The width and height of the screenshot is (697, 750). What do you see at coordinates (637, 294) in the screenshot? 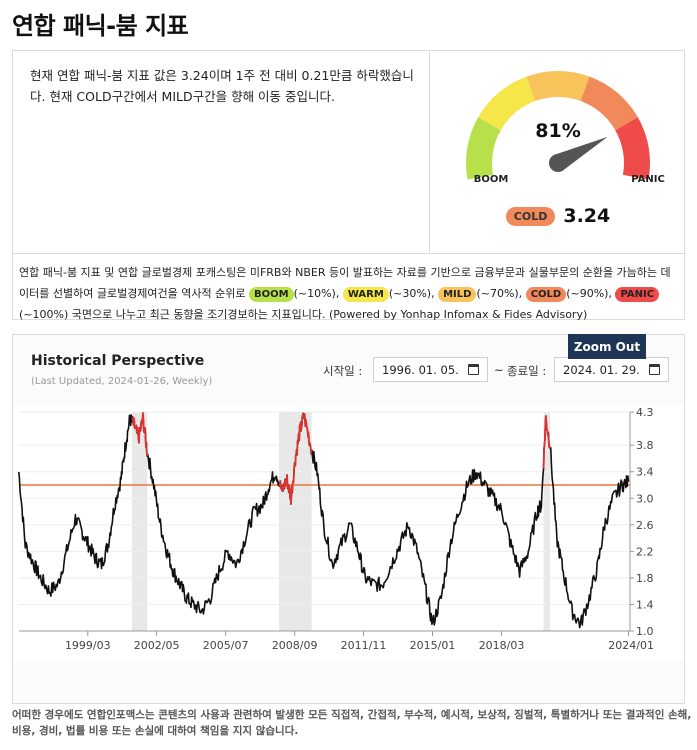
I see `panic-chip: PANIC` at bounding box center [637, 294].